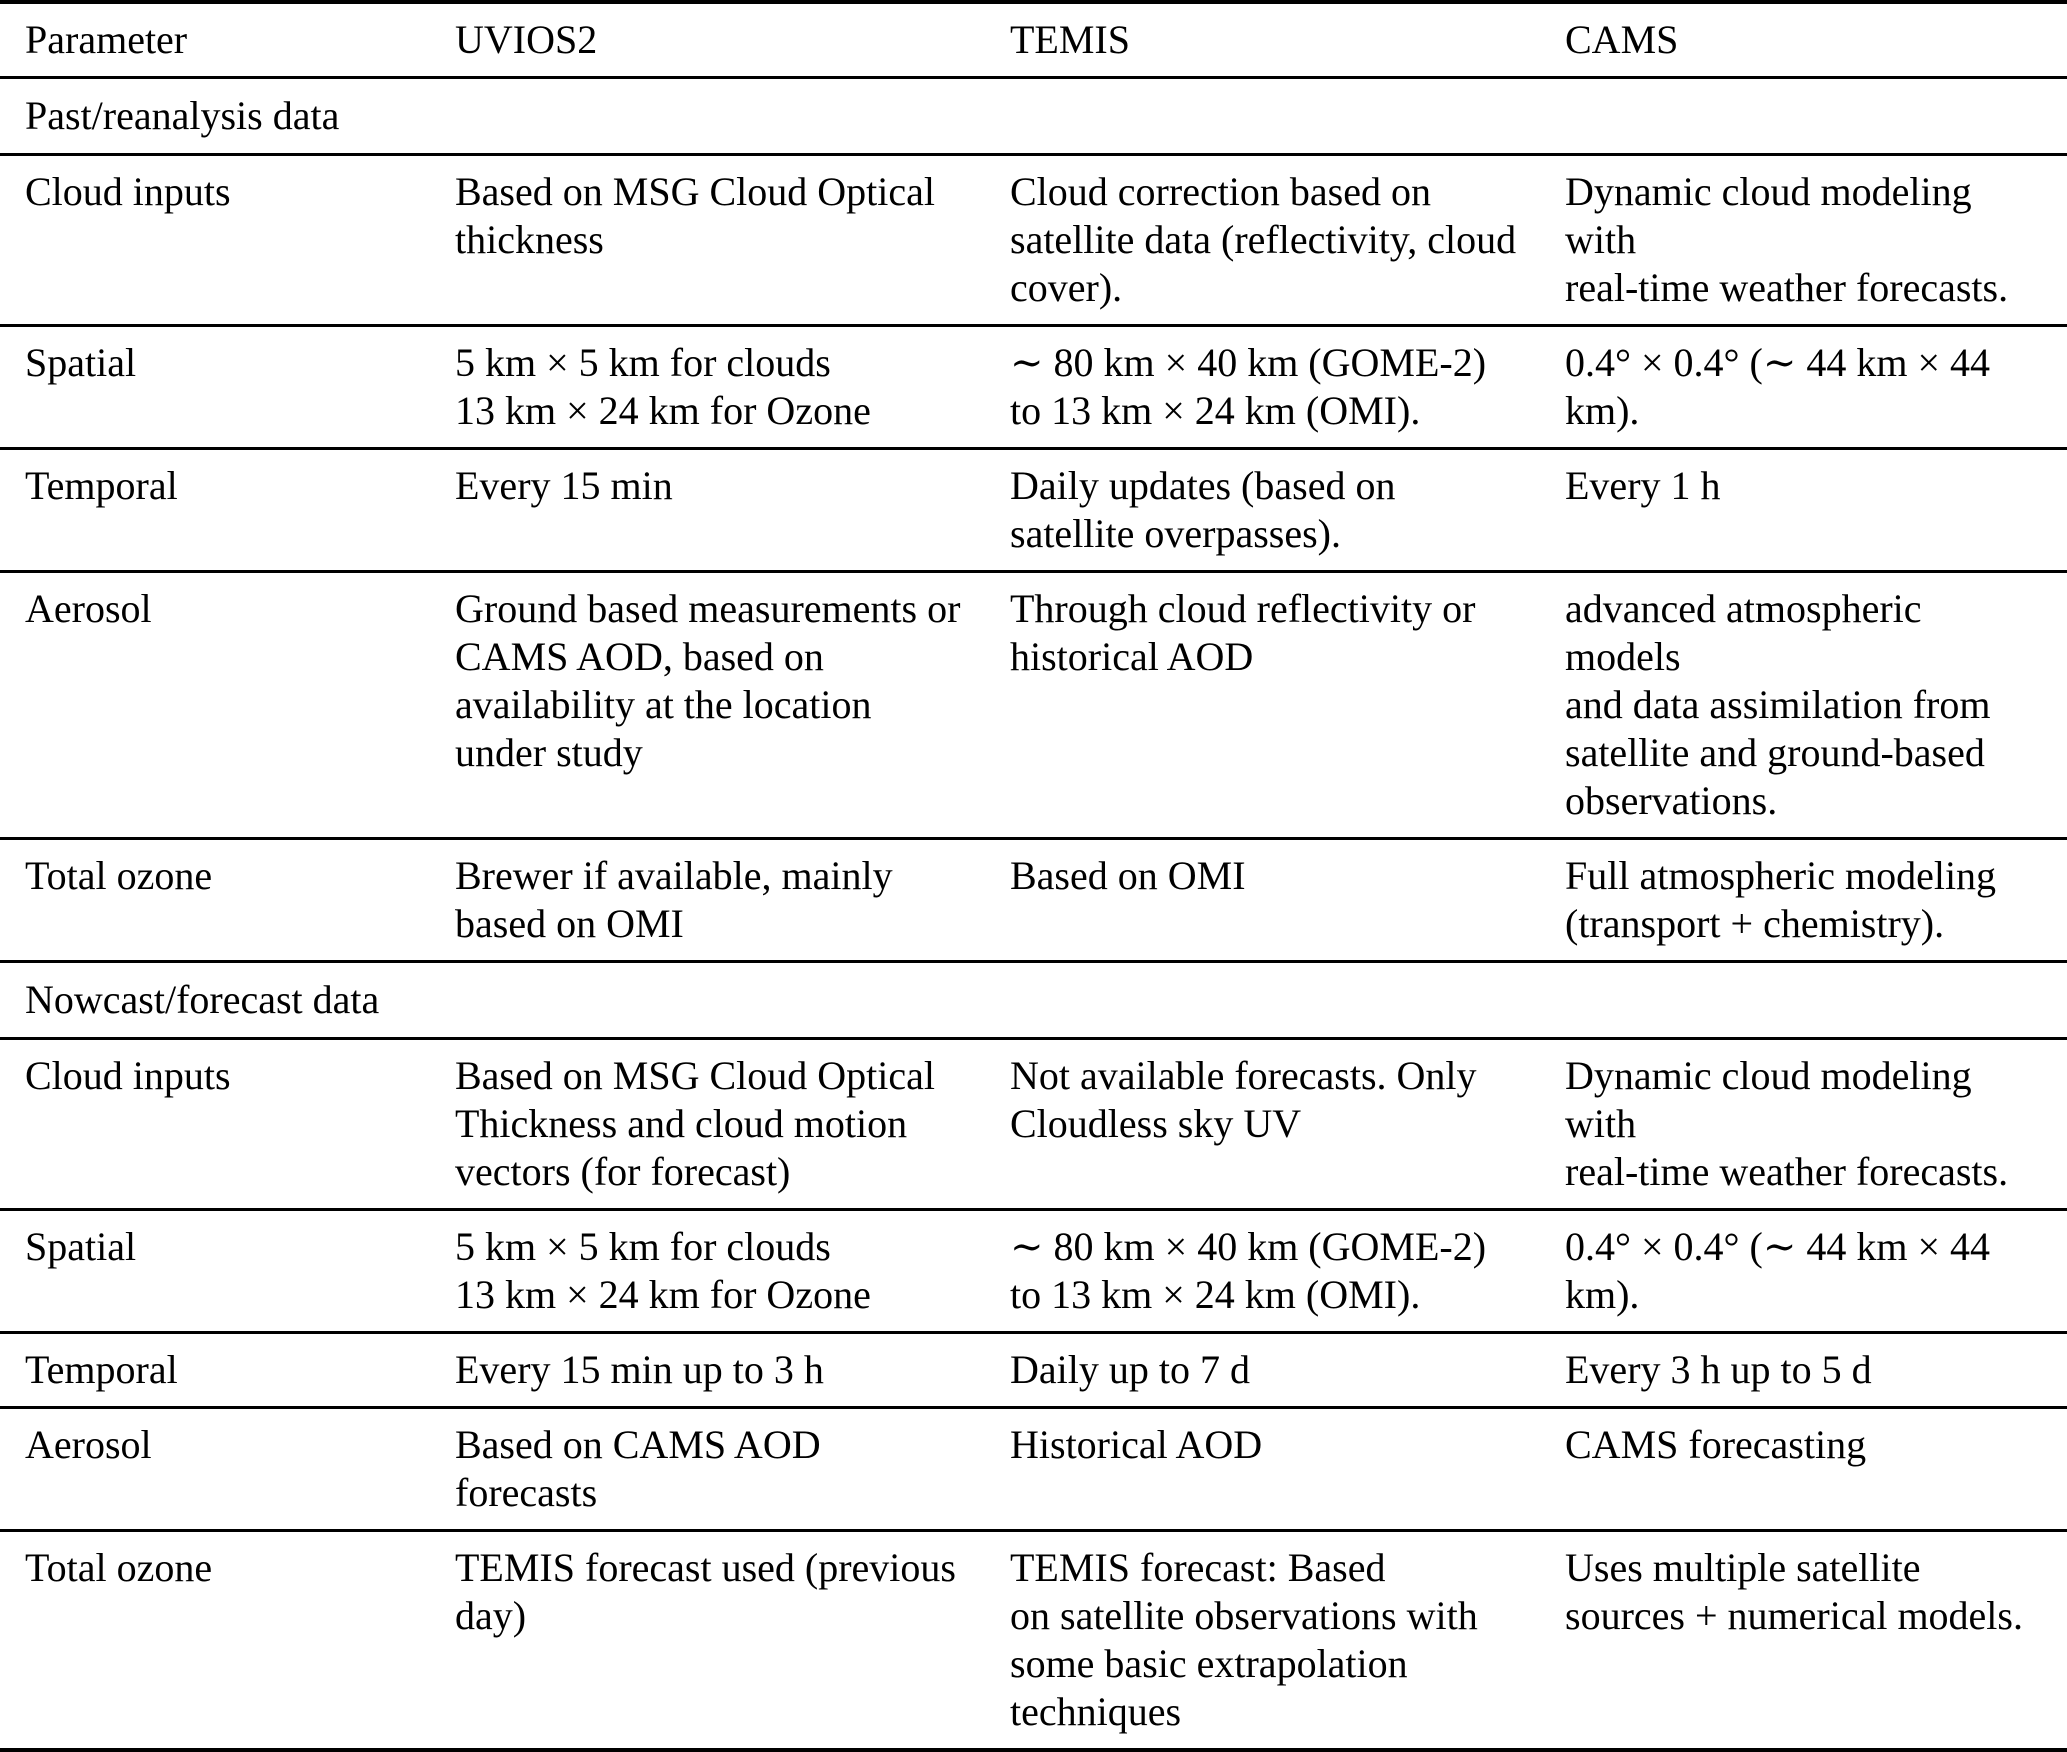 This screenshot has height=1752, width=2067. Describe the element at coordinates (1136, 1444) in the screenshot. I see `temis-cell: Historical AOD` at that location.